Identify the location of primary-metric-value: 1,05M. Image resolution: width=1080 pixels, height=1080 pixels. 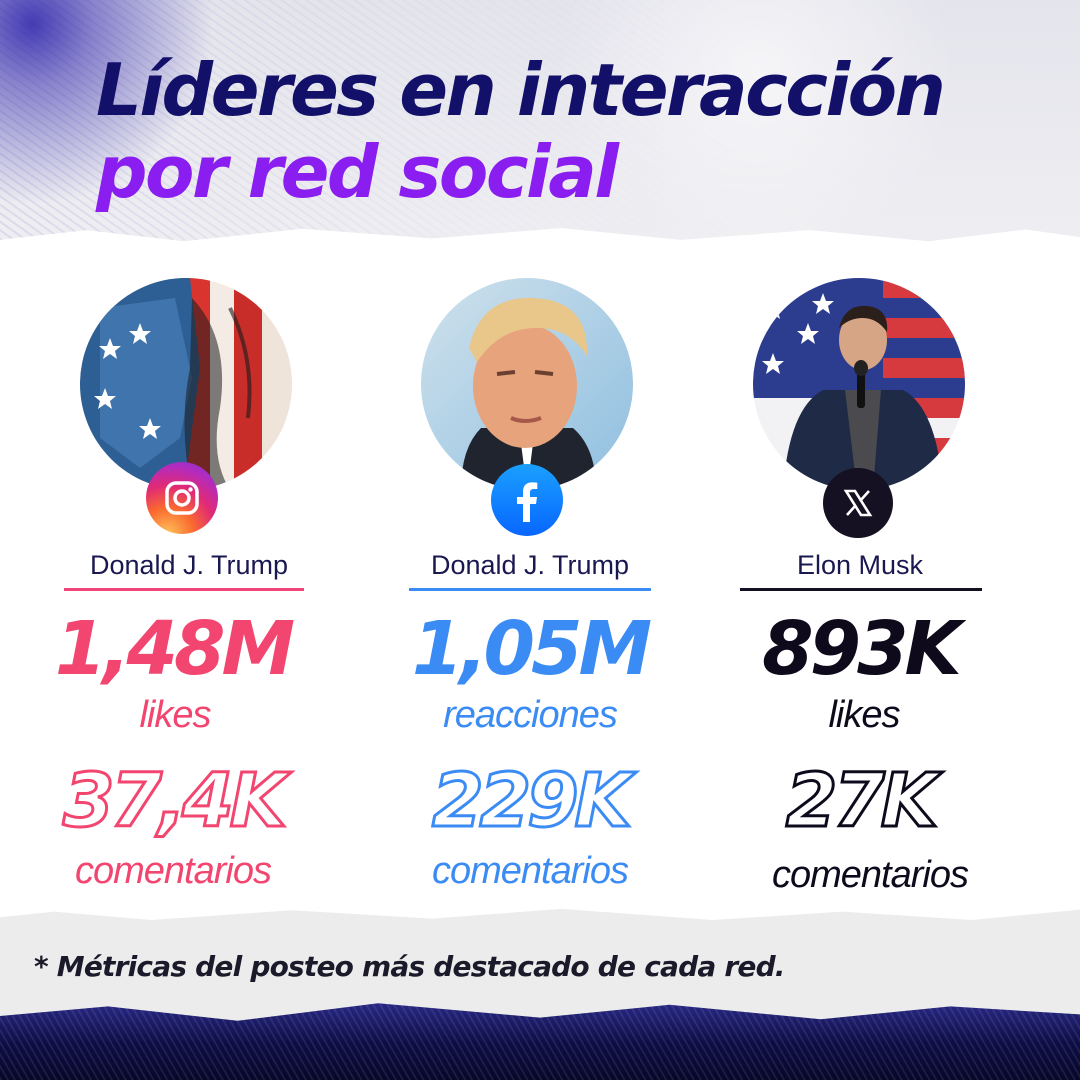
(531, 649).